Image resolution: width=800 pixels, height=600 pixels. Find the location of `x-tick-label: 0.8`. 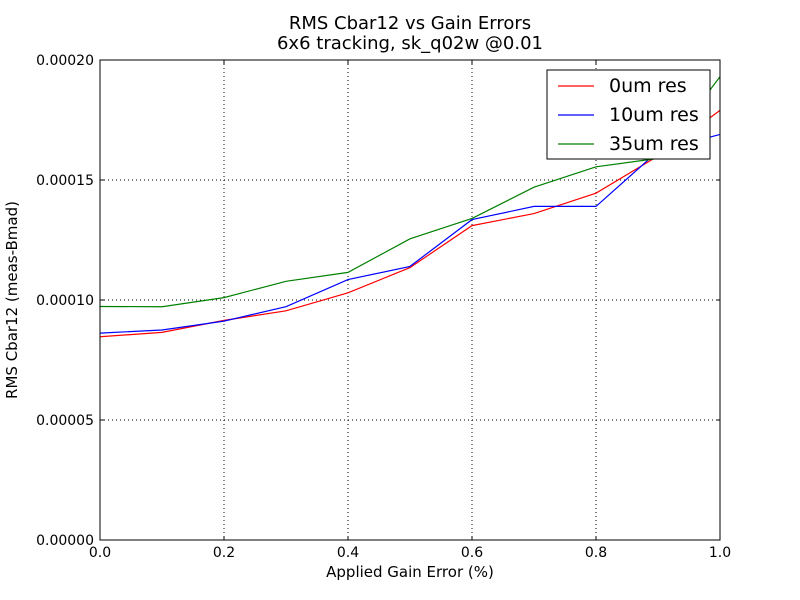

x-tick-label: 0.8 is located at coordinates (596, 553).